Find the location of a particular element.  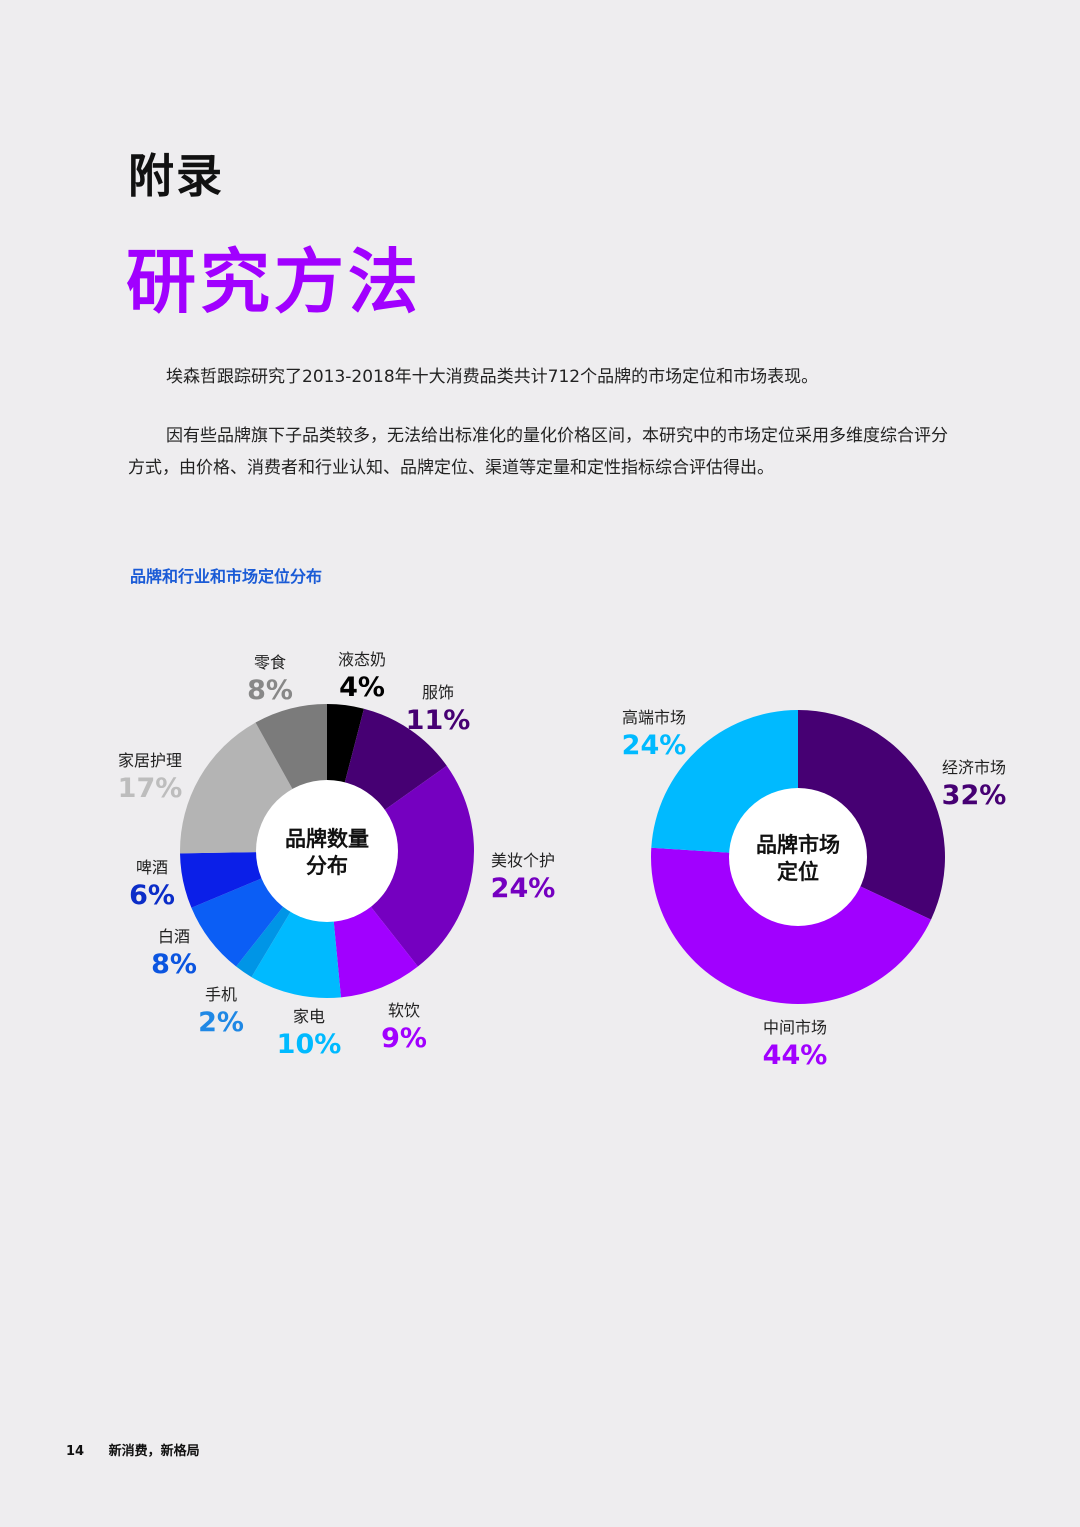

slice-label: 家电 is located at coordinates (309, 1016).